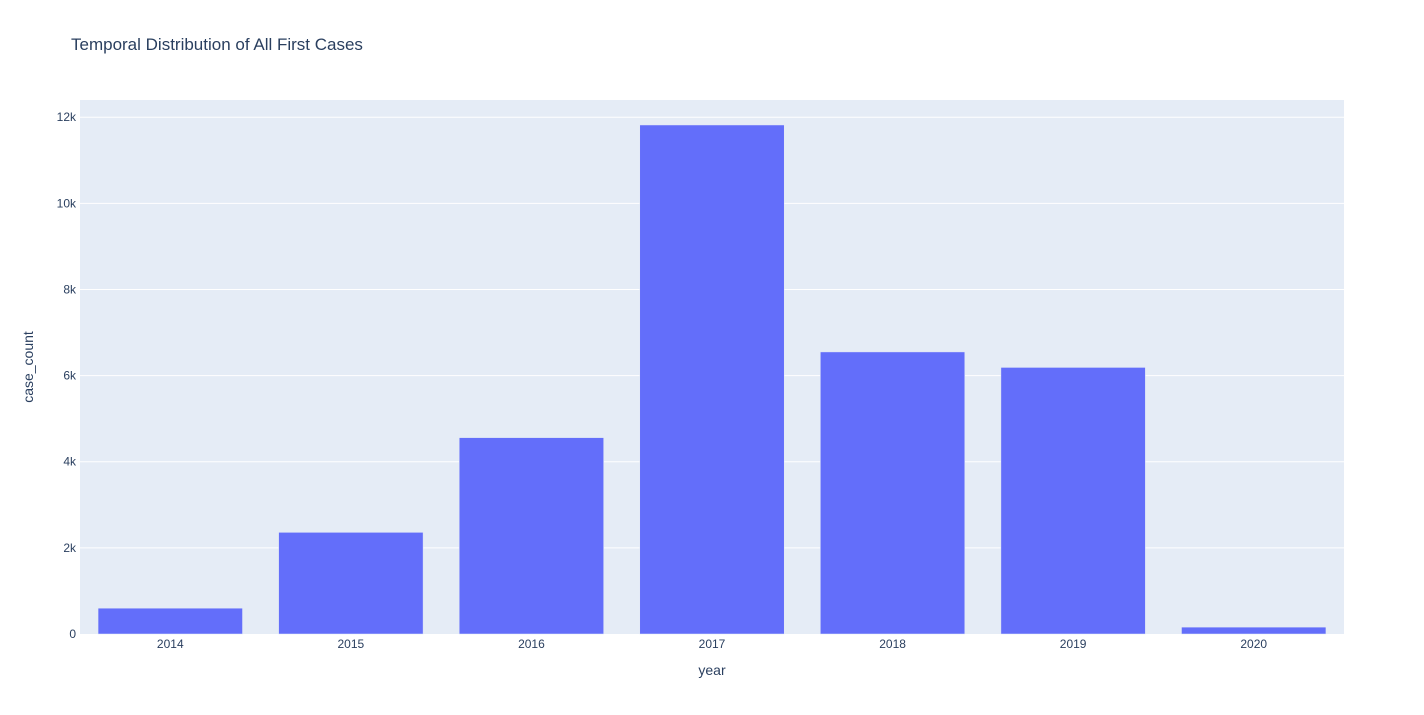  Describe the element at coordinates (531, 644) in the screenshot. I see `x-tick-label: 2016` at that location.